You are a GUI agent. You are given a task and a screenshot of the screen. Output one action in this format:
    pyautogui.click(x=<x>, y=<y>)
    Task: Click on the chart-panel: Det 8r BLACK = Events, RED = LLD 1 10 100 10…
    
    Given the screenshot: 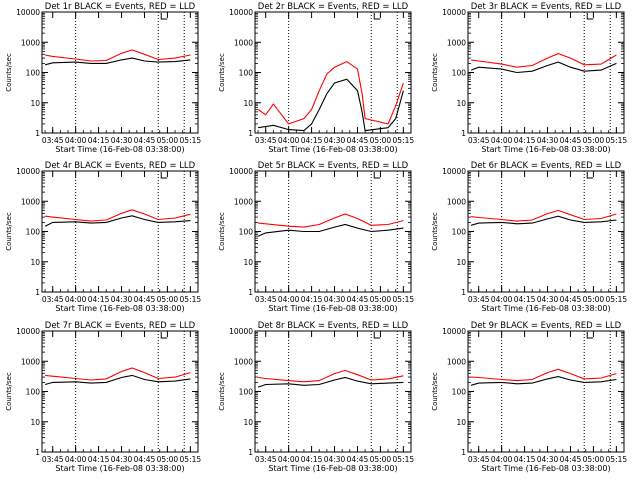 What is the action you would take?
    pyautogui.click(x=316, y=397)
    